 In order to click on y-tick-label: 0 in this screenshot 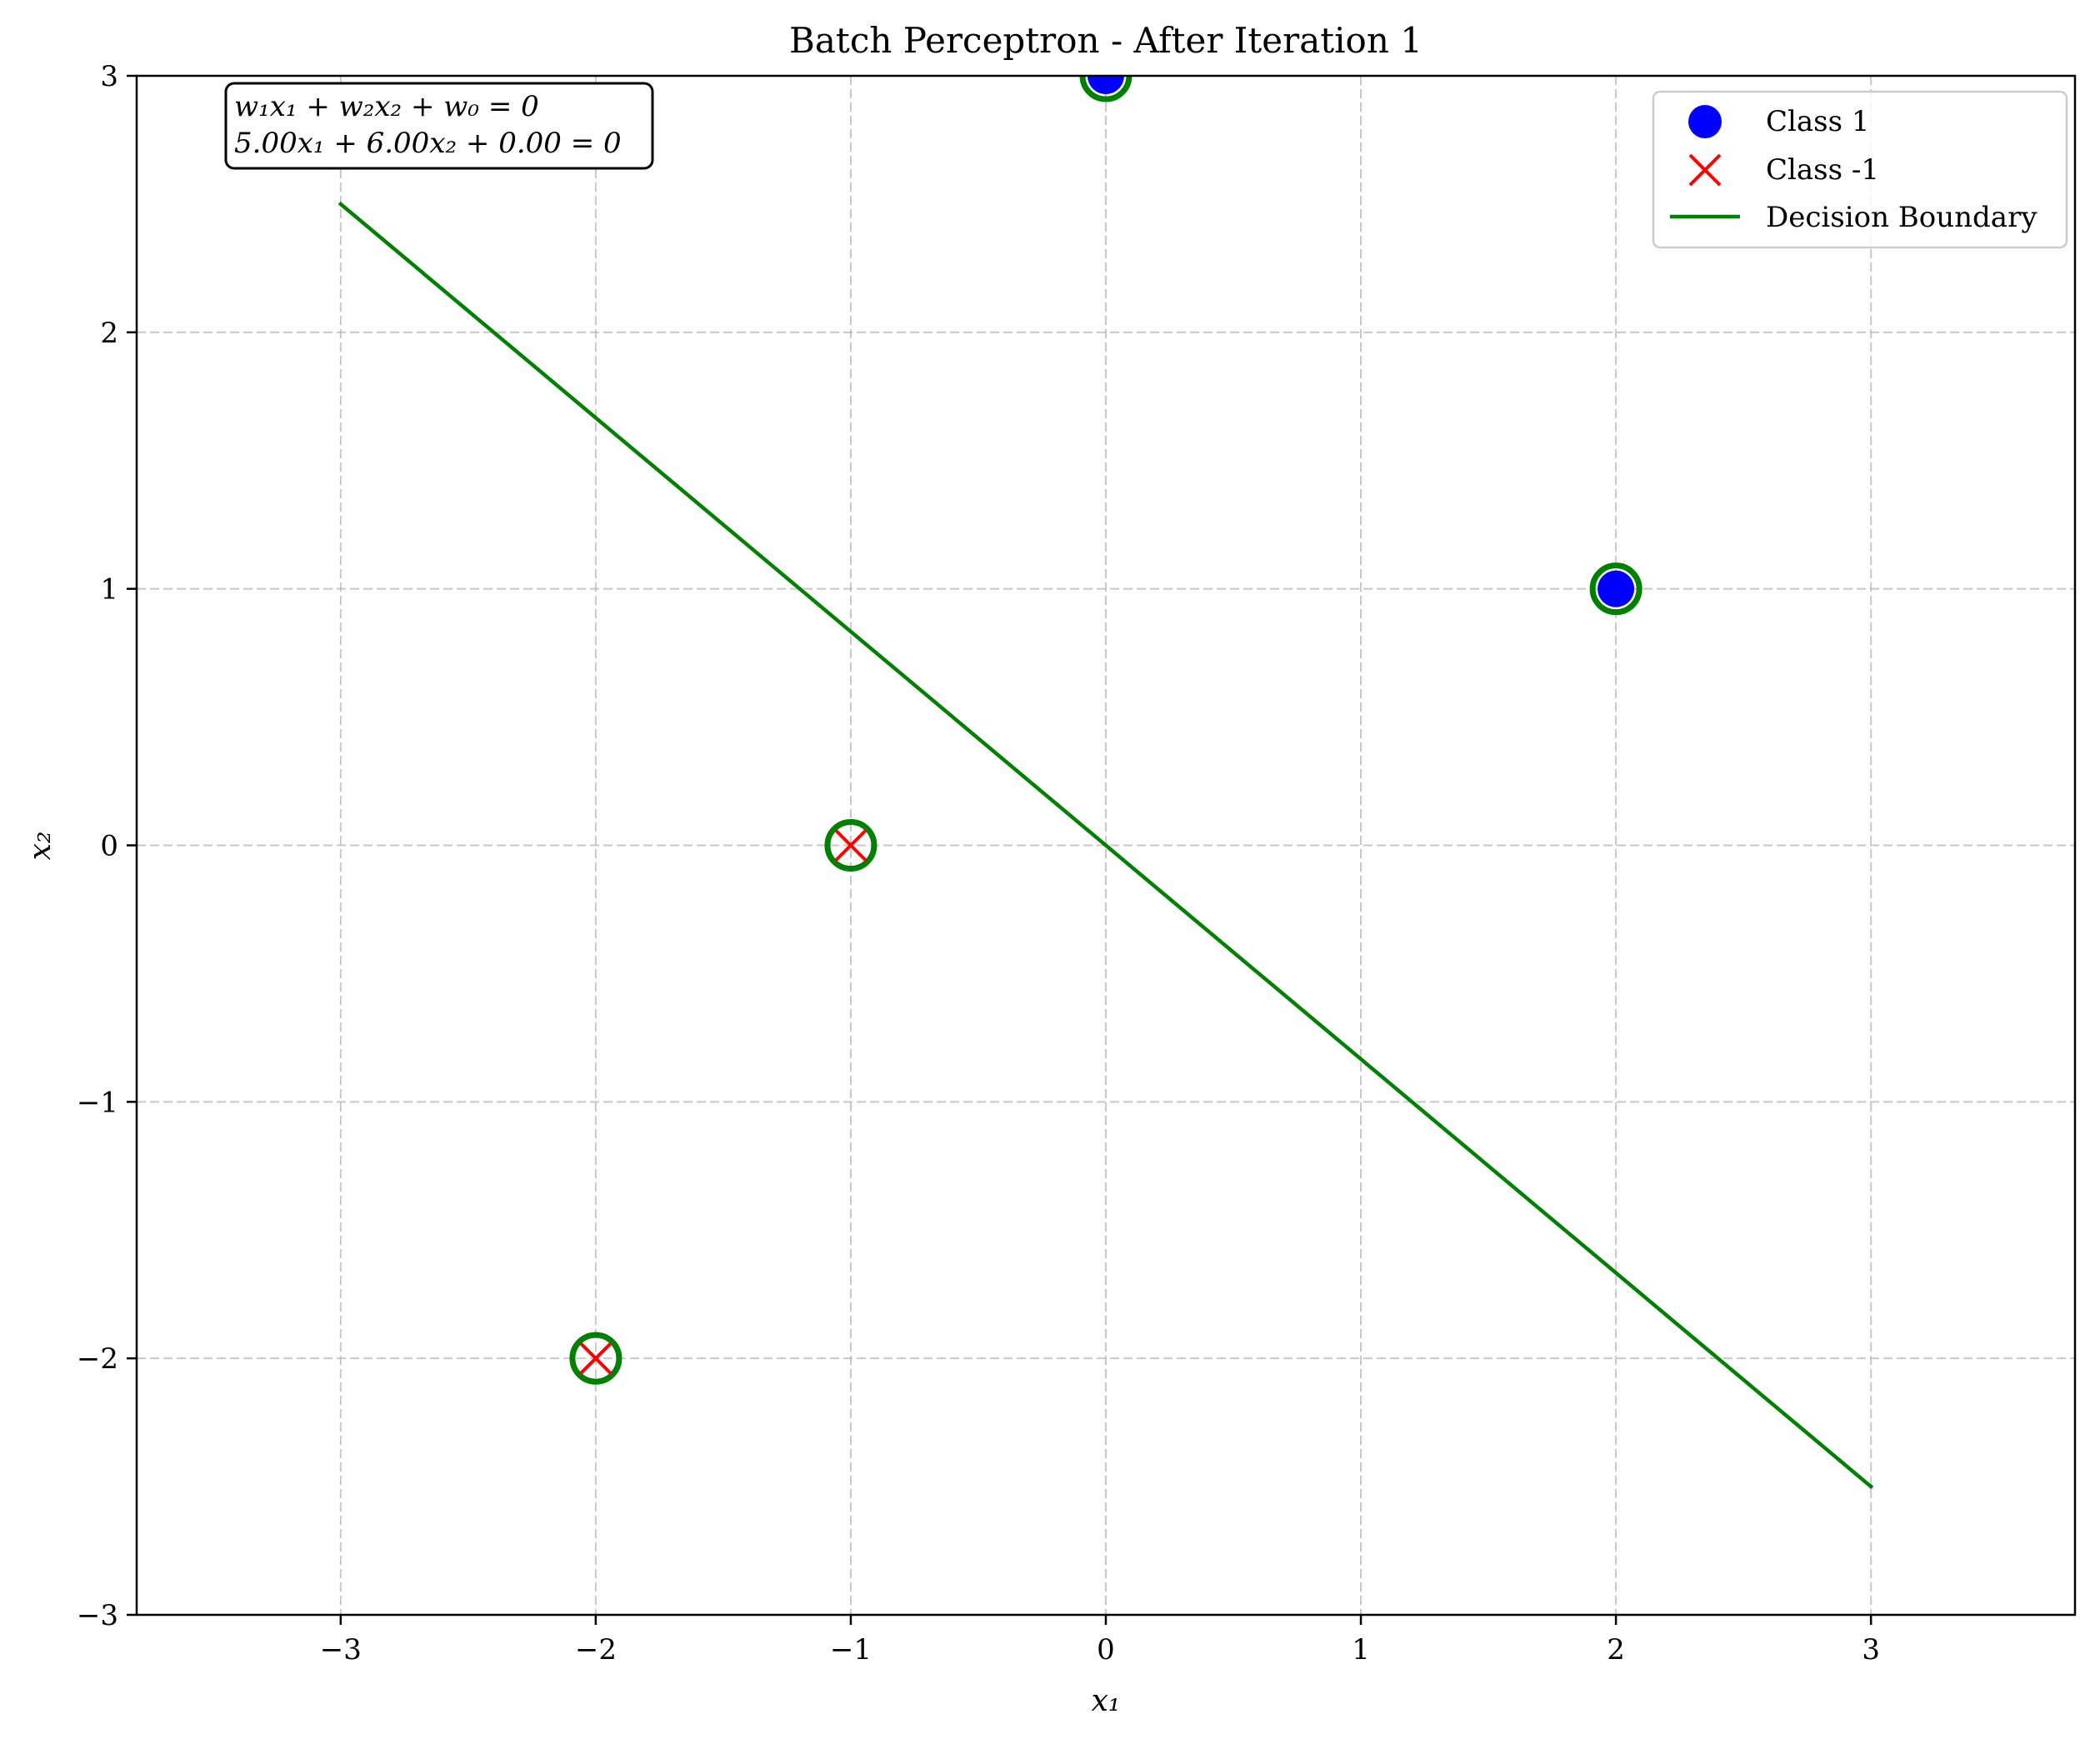, I will do `click(109, 846)`.